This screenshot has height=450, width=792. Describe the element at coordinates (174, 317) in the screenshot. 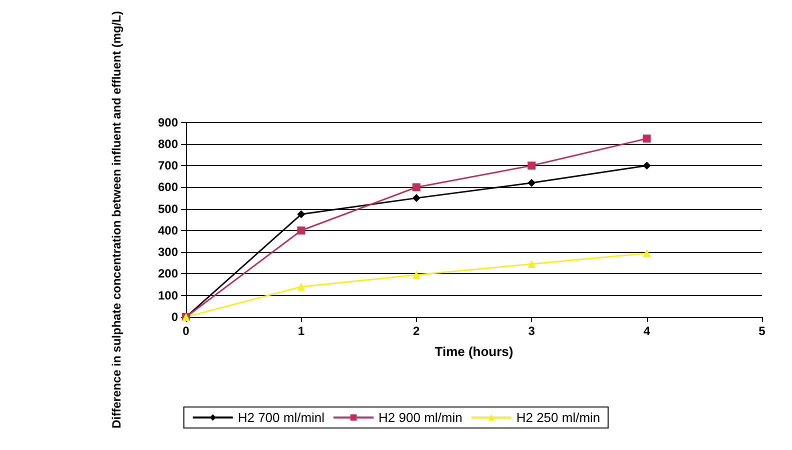

I see `y-tick-label: 0` at that location.